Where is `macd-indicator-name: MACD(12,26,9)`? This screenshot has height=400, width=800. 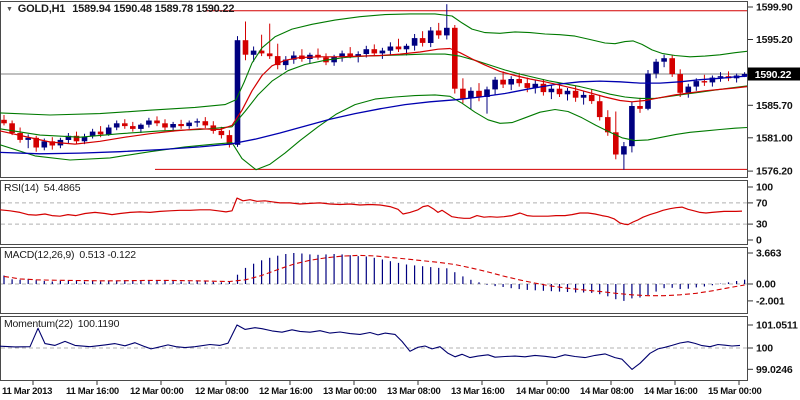
macd-indicator-name: MACD(12,26,9) is located at coordinates (39, 255).